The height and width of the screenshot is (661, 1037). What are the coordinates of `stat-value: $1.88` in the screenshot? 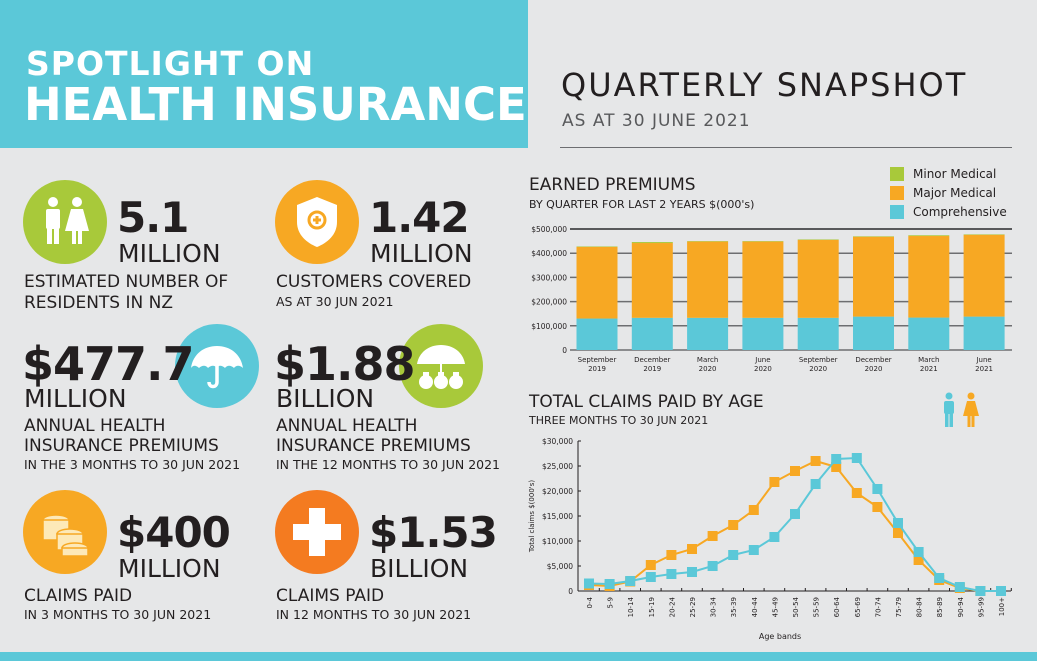 It's located at (345, 364).